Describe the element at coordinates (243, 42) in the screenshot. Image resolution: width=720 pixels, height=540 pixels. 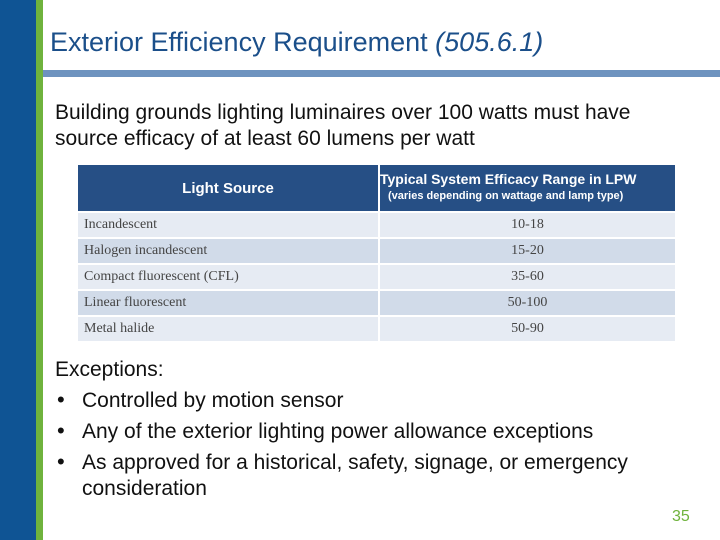
I see `slide-title-main: Exterior Efficiency Requirement` at that location.